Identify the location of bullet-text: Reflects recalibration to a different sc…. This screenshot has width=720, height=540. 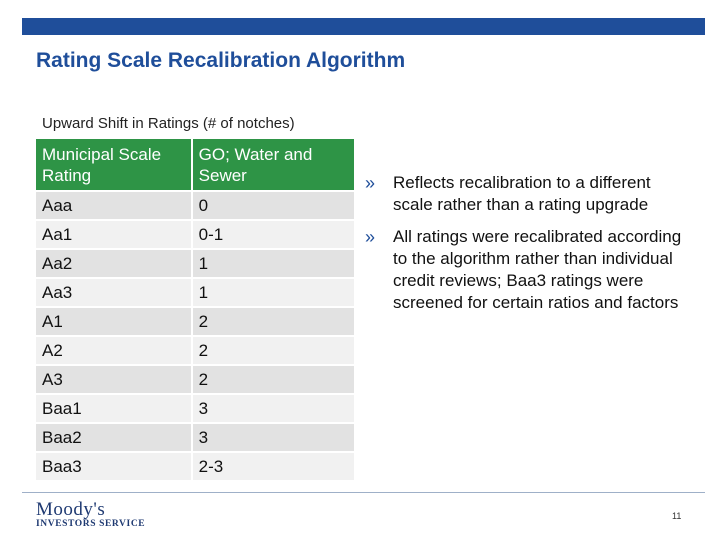
(522, 193).